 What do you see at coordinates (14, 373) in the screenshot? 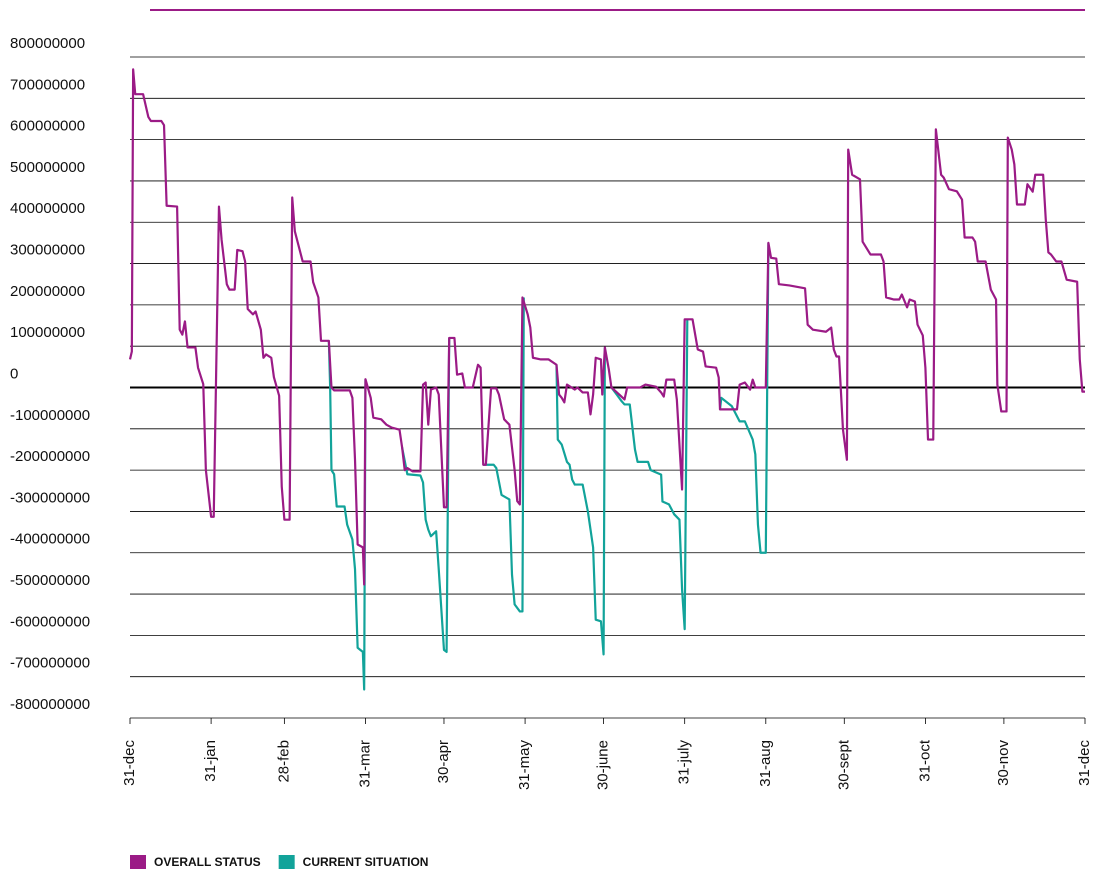
I see `y-tick-label: 0` at bounding box center [14, 373].